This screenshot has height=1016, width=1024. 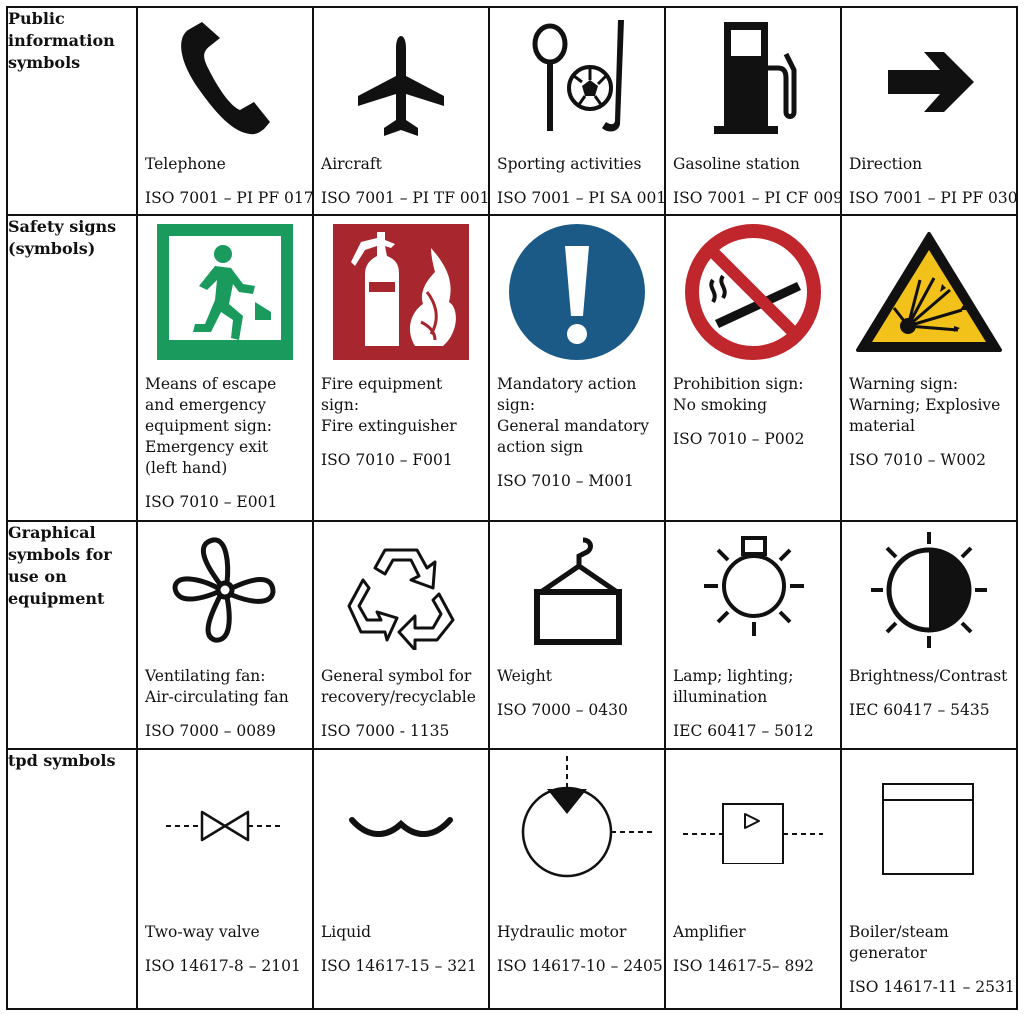 I want to click on lamp-icon, so click(x=754, y=586).